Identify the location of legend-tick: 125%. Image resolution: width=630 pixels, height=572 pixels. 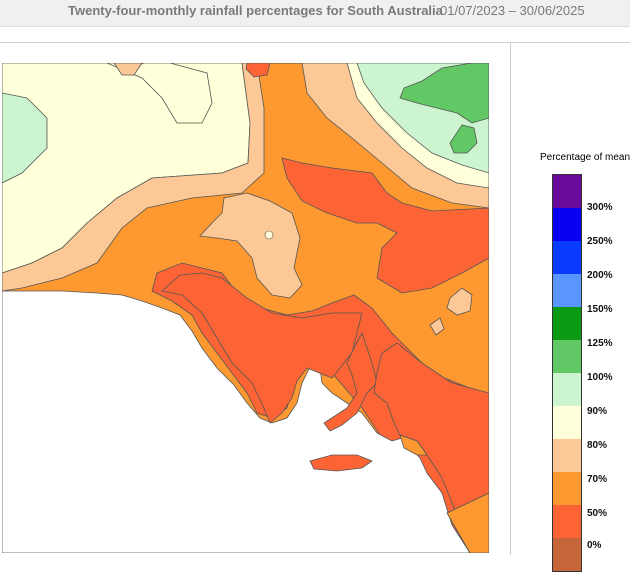
(600, 343).